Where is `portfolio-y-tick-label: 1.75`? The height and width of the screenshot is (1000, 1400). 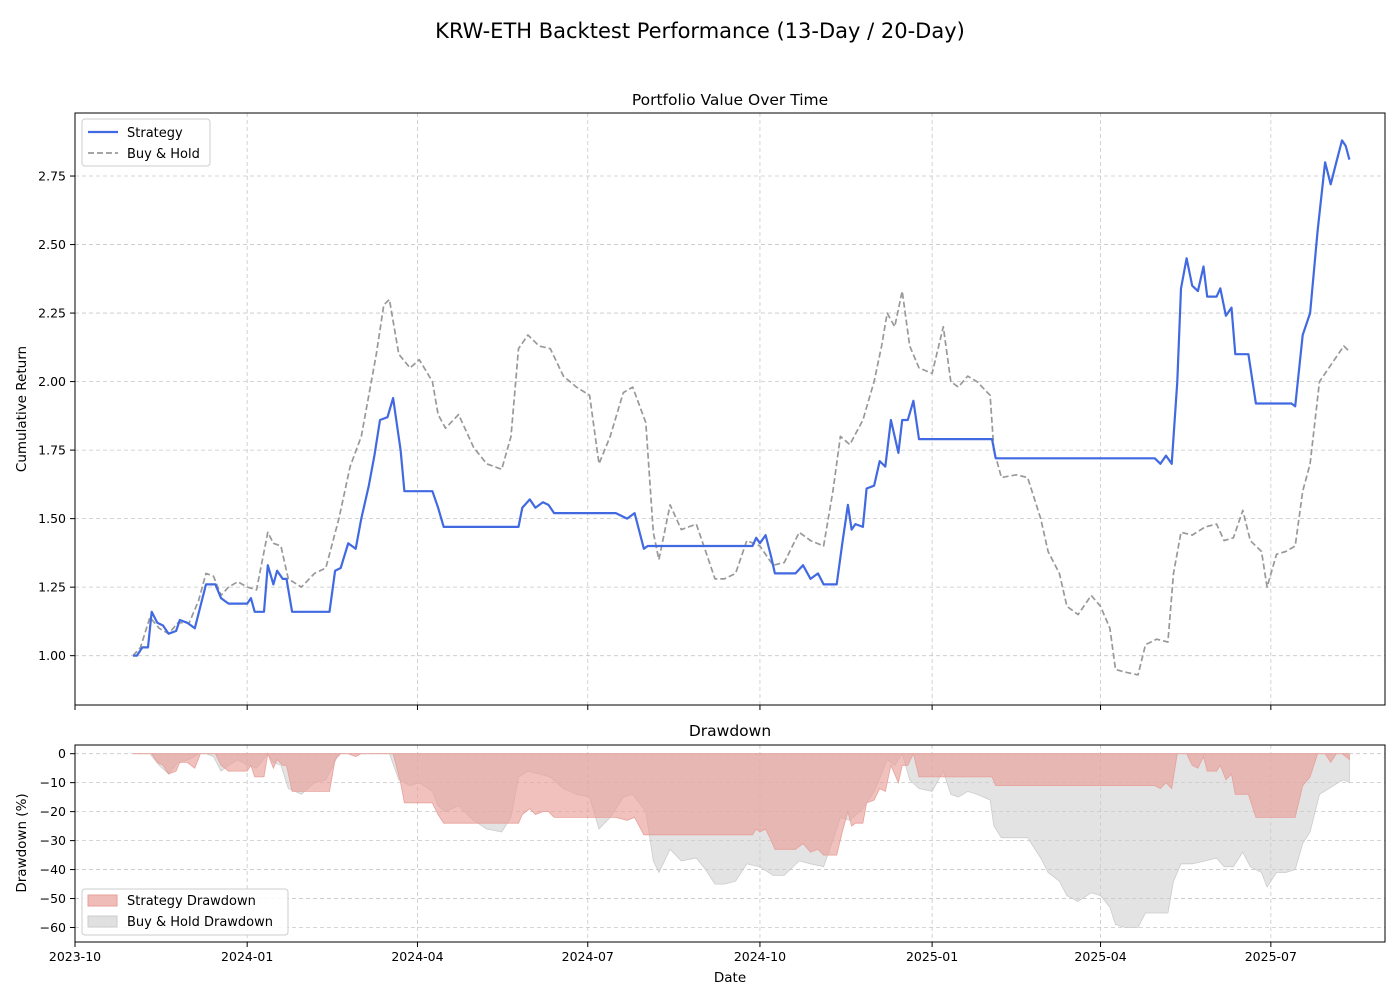
portfolio-y-tick-label: 1.75 is located at coordinates (52, 450).